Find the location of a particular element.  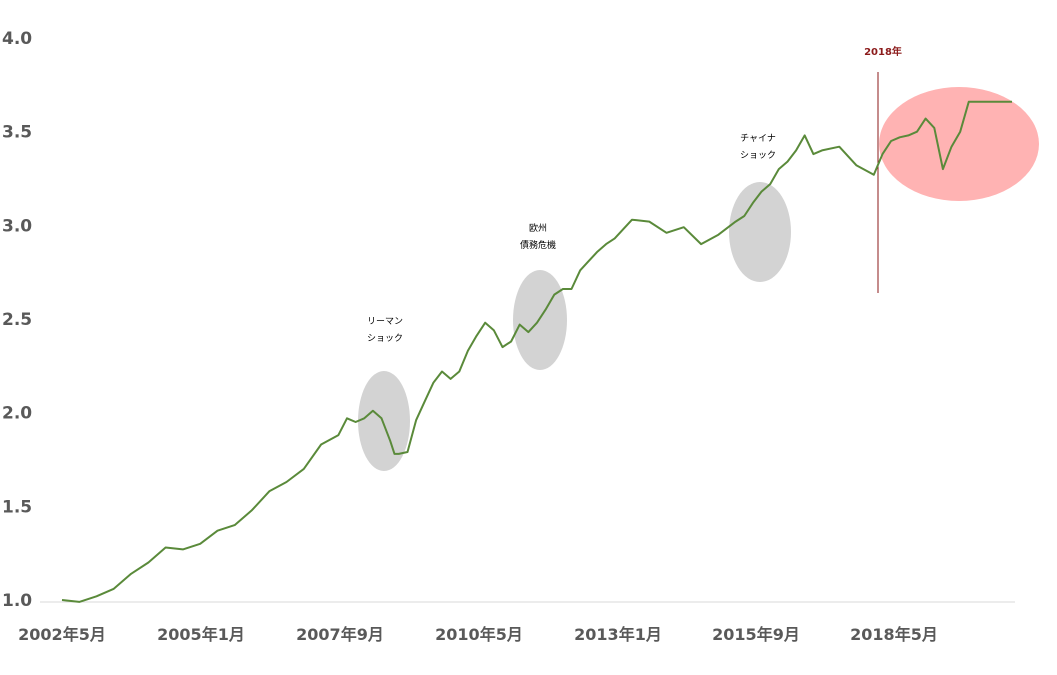

y-tick-label: 2.0 is located at coordinates (17, 414).